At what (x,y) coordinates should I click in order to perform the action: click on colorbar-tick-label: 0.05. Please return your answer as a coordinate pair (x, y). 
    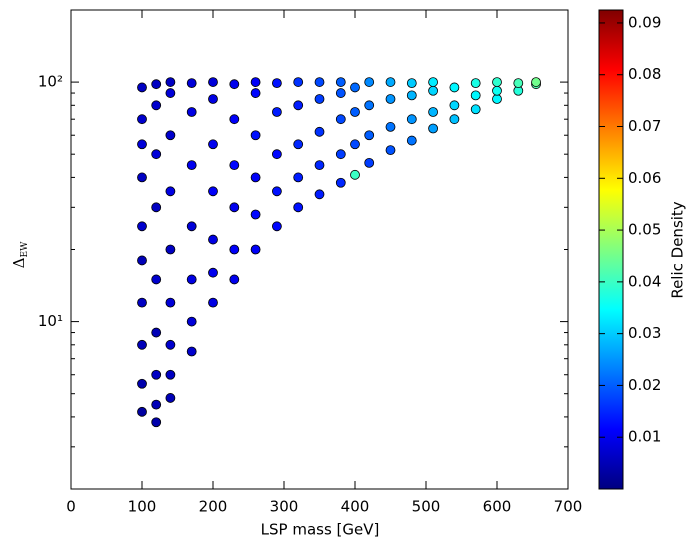
    Looking at the image, I should click on (644, 230).